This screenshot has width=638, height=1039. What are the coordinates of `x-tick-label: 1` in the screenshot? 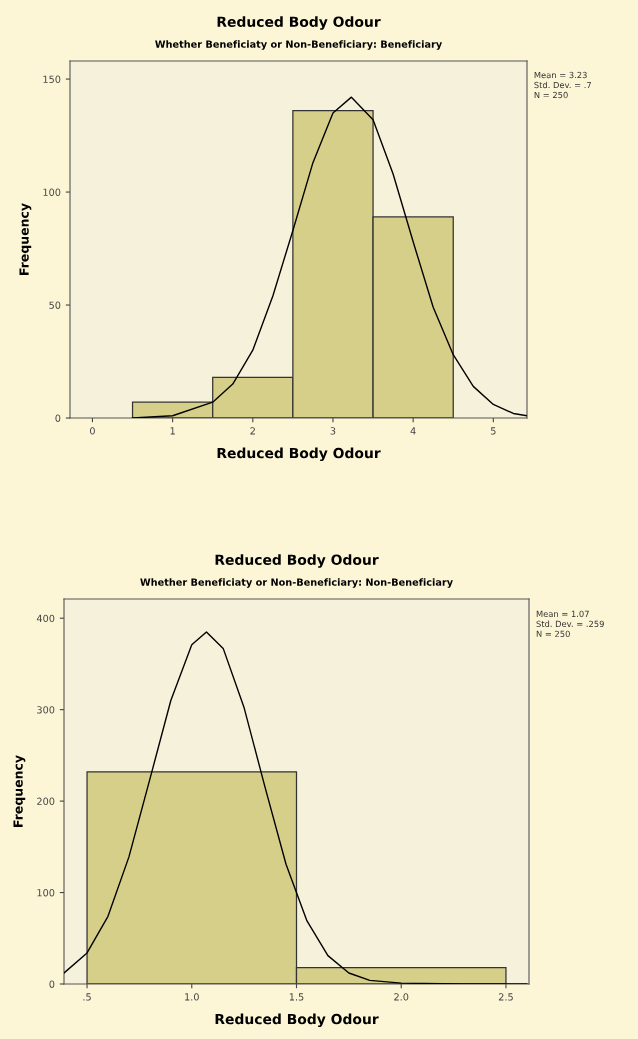 It's located at (172, 431).